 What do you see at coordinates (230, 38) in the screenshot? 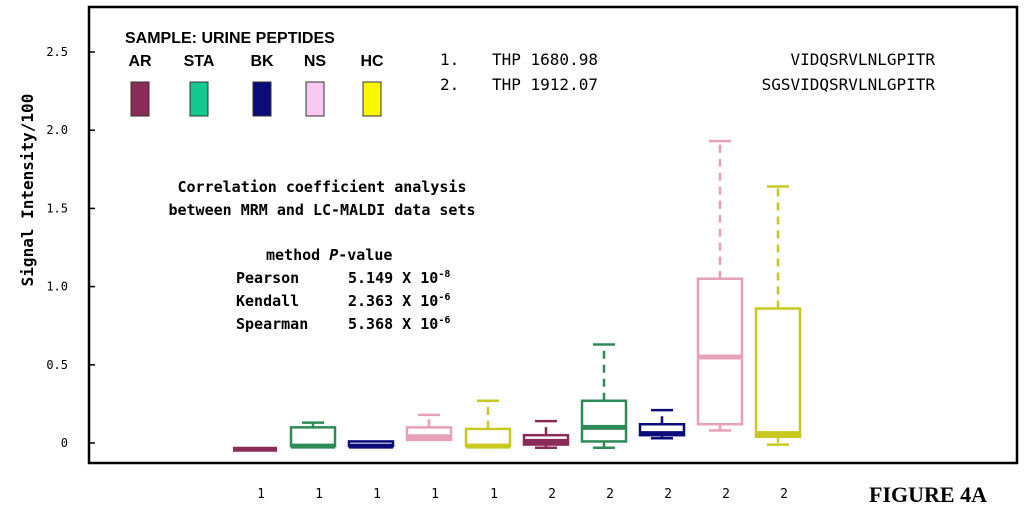
I see `legend-title: SAMPLE: URINE PEPTIDES` at bounding box center [230, 38].